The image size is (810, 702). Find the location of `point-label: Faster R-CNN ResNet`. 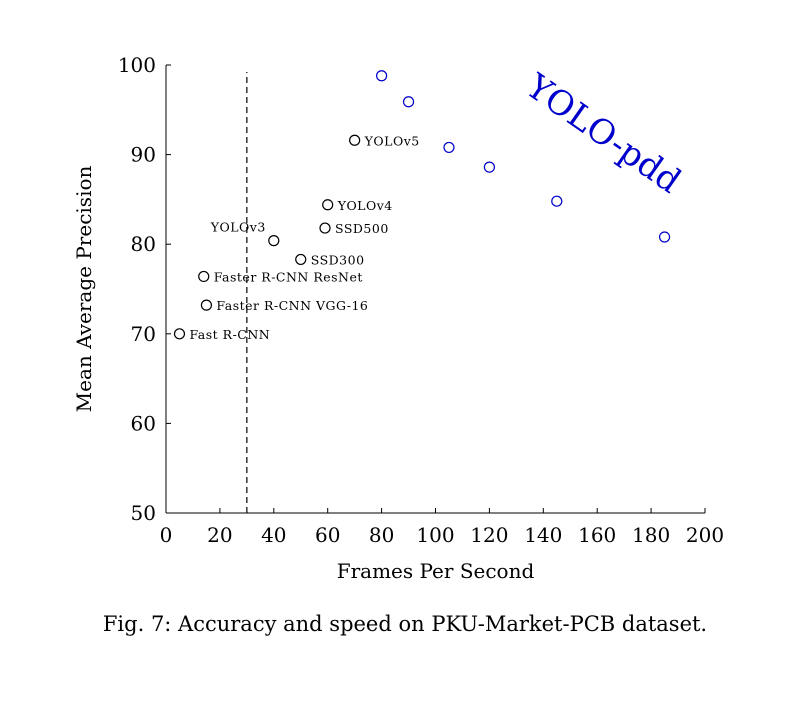

point-label: Faster R-CNN ResNet is located at coordinates (288, 276).